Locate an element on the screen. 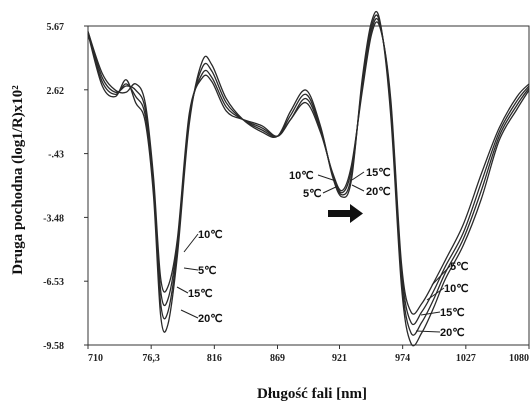 This screenshot has height=408, width=531. annotation-group3: 20℃ is located at coordinates (452, 333).